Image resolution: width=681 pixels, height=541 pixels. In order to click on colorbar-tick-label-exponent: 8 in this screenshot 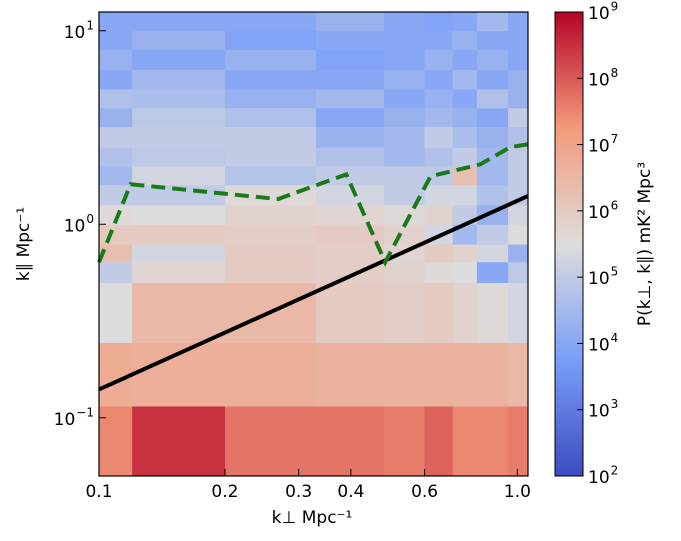, I will do `click(615, 73)`.